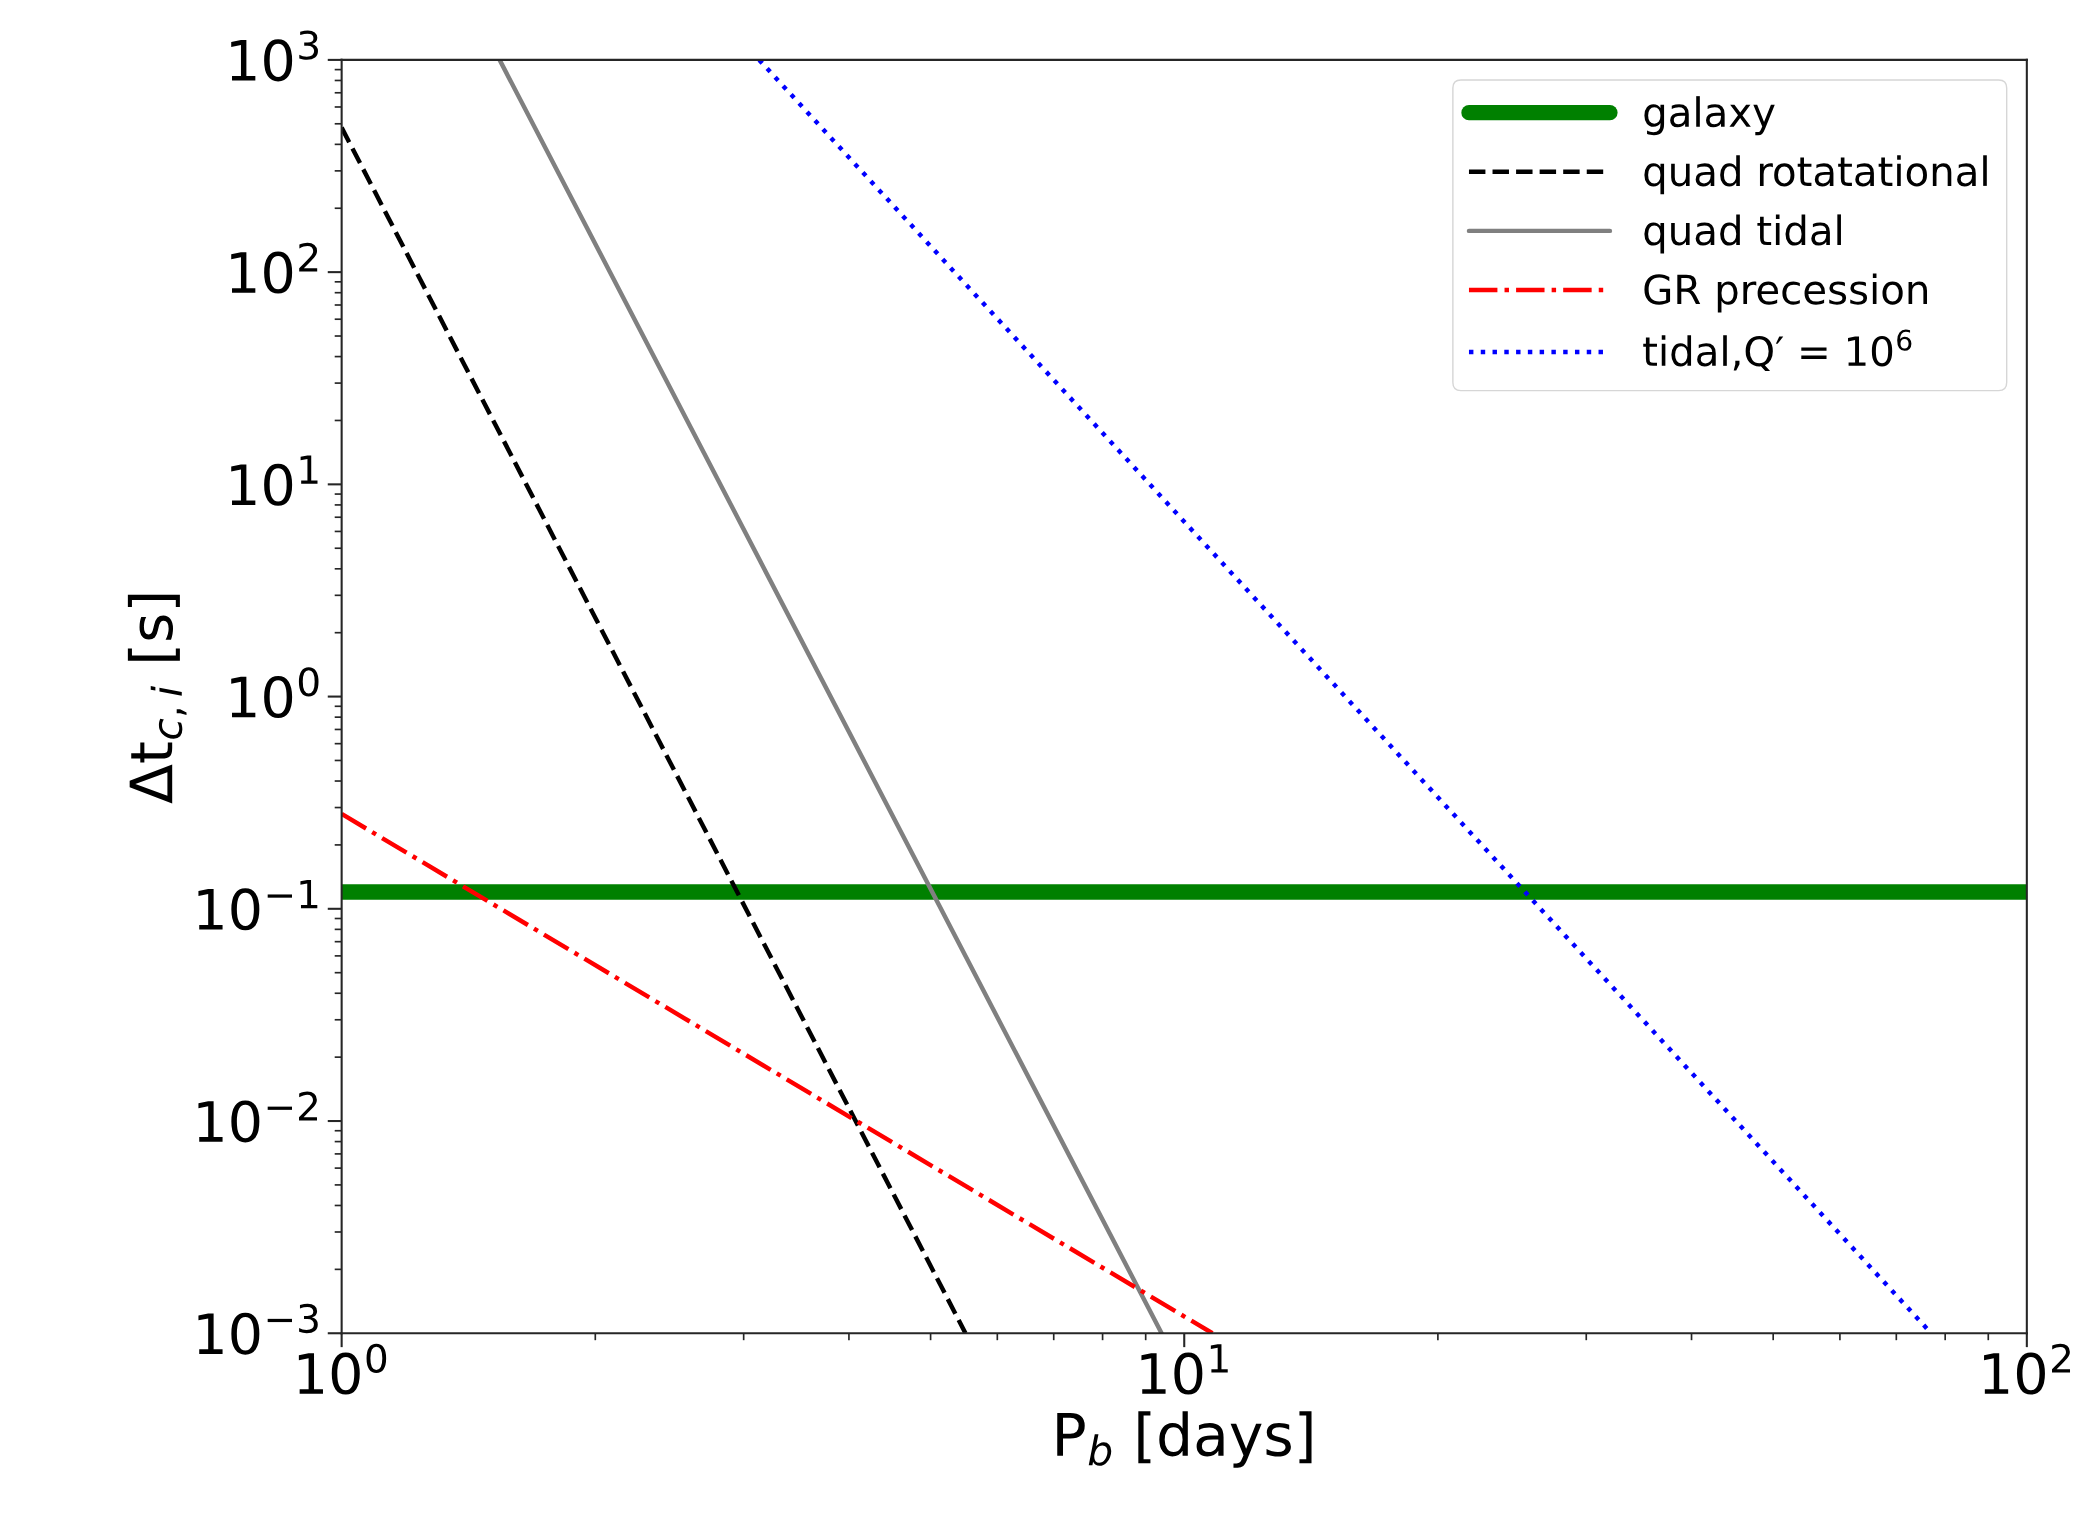  What do you see at coordinates (2027, 1369) in the screenshot?
I see `x-tick-label: 10$^{2}$` at bounding box center [2027, 1369].